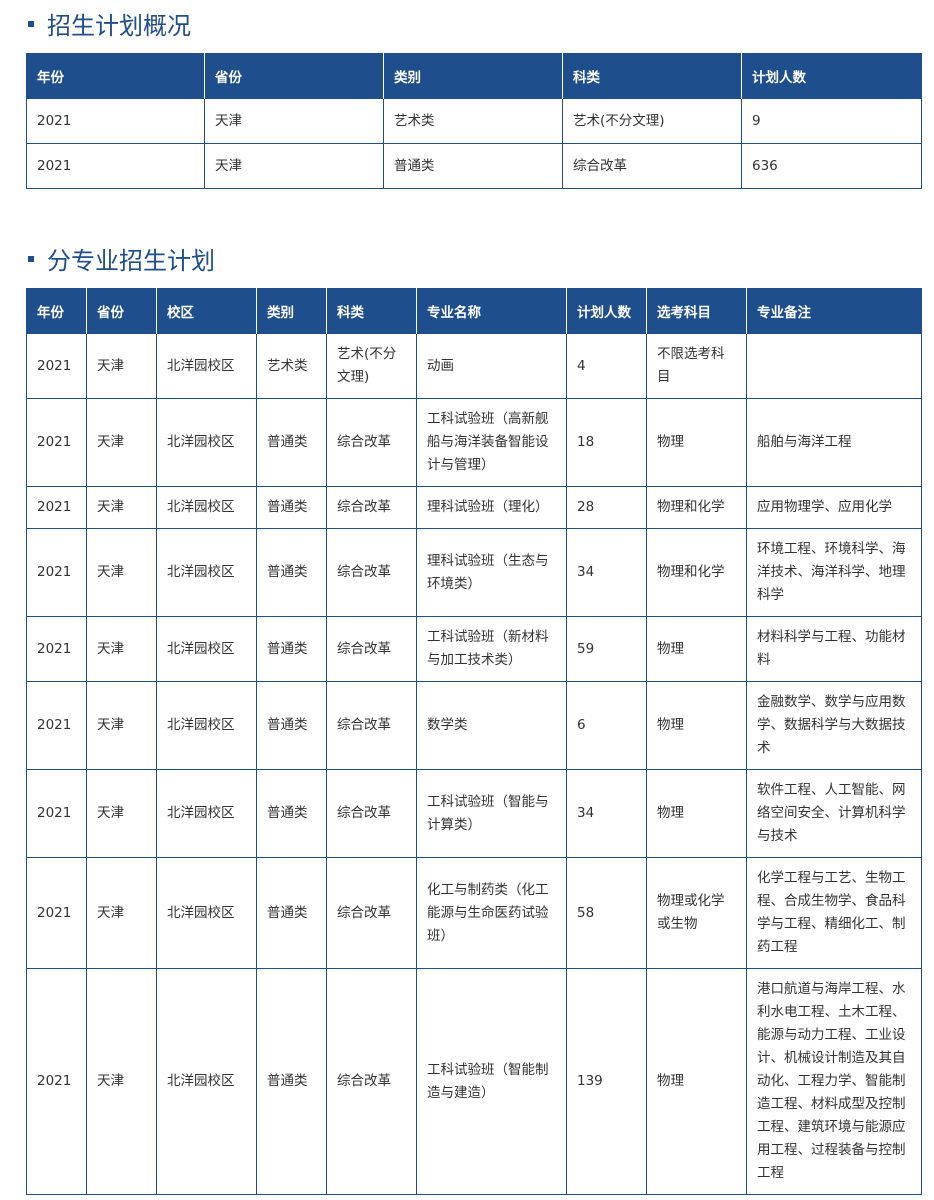 The image size is (934, 1200). I want to click on table-cell: 4, so click(606, 366).